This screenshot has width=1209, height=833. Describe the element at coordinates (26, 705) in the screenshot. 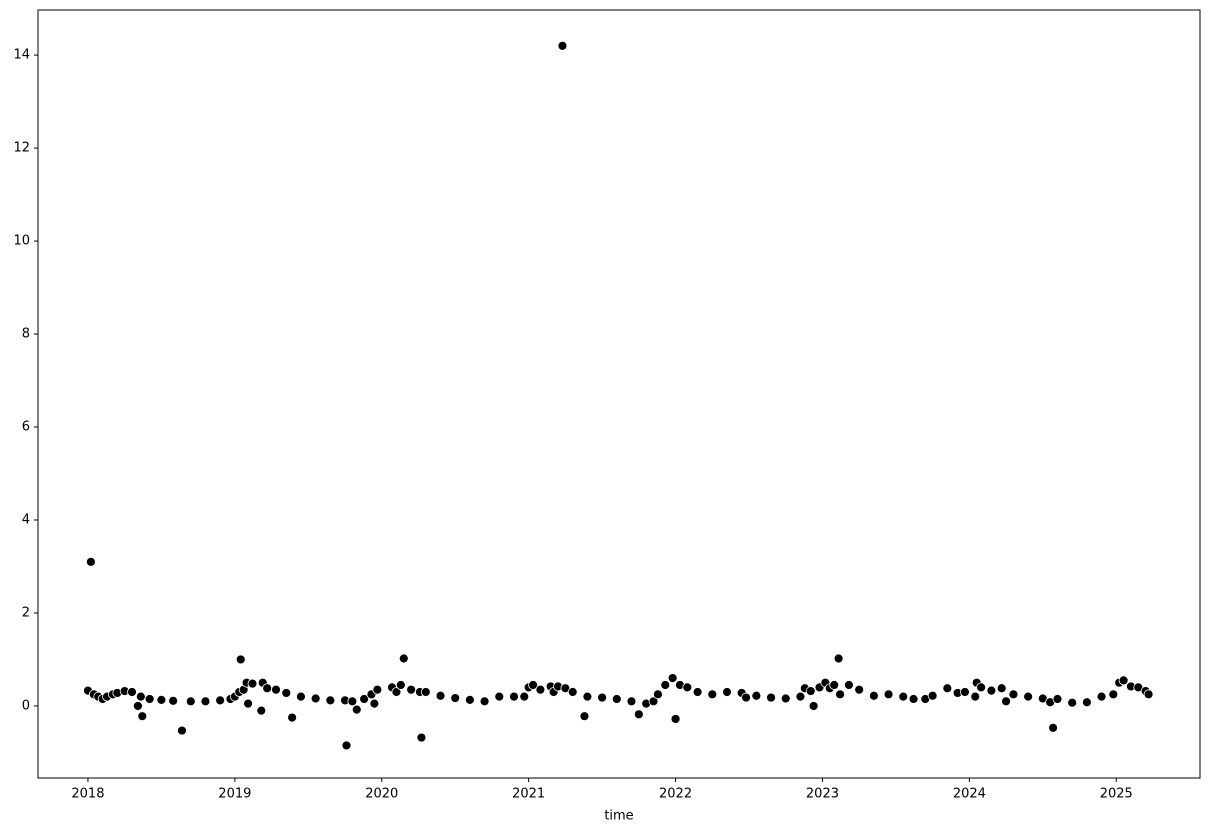

I see `y-tick-label: 0` at that location.